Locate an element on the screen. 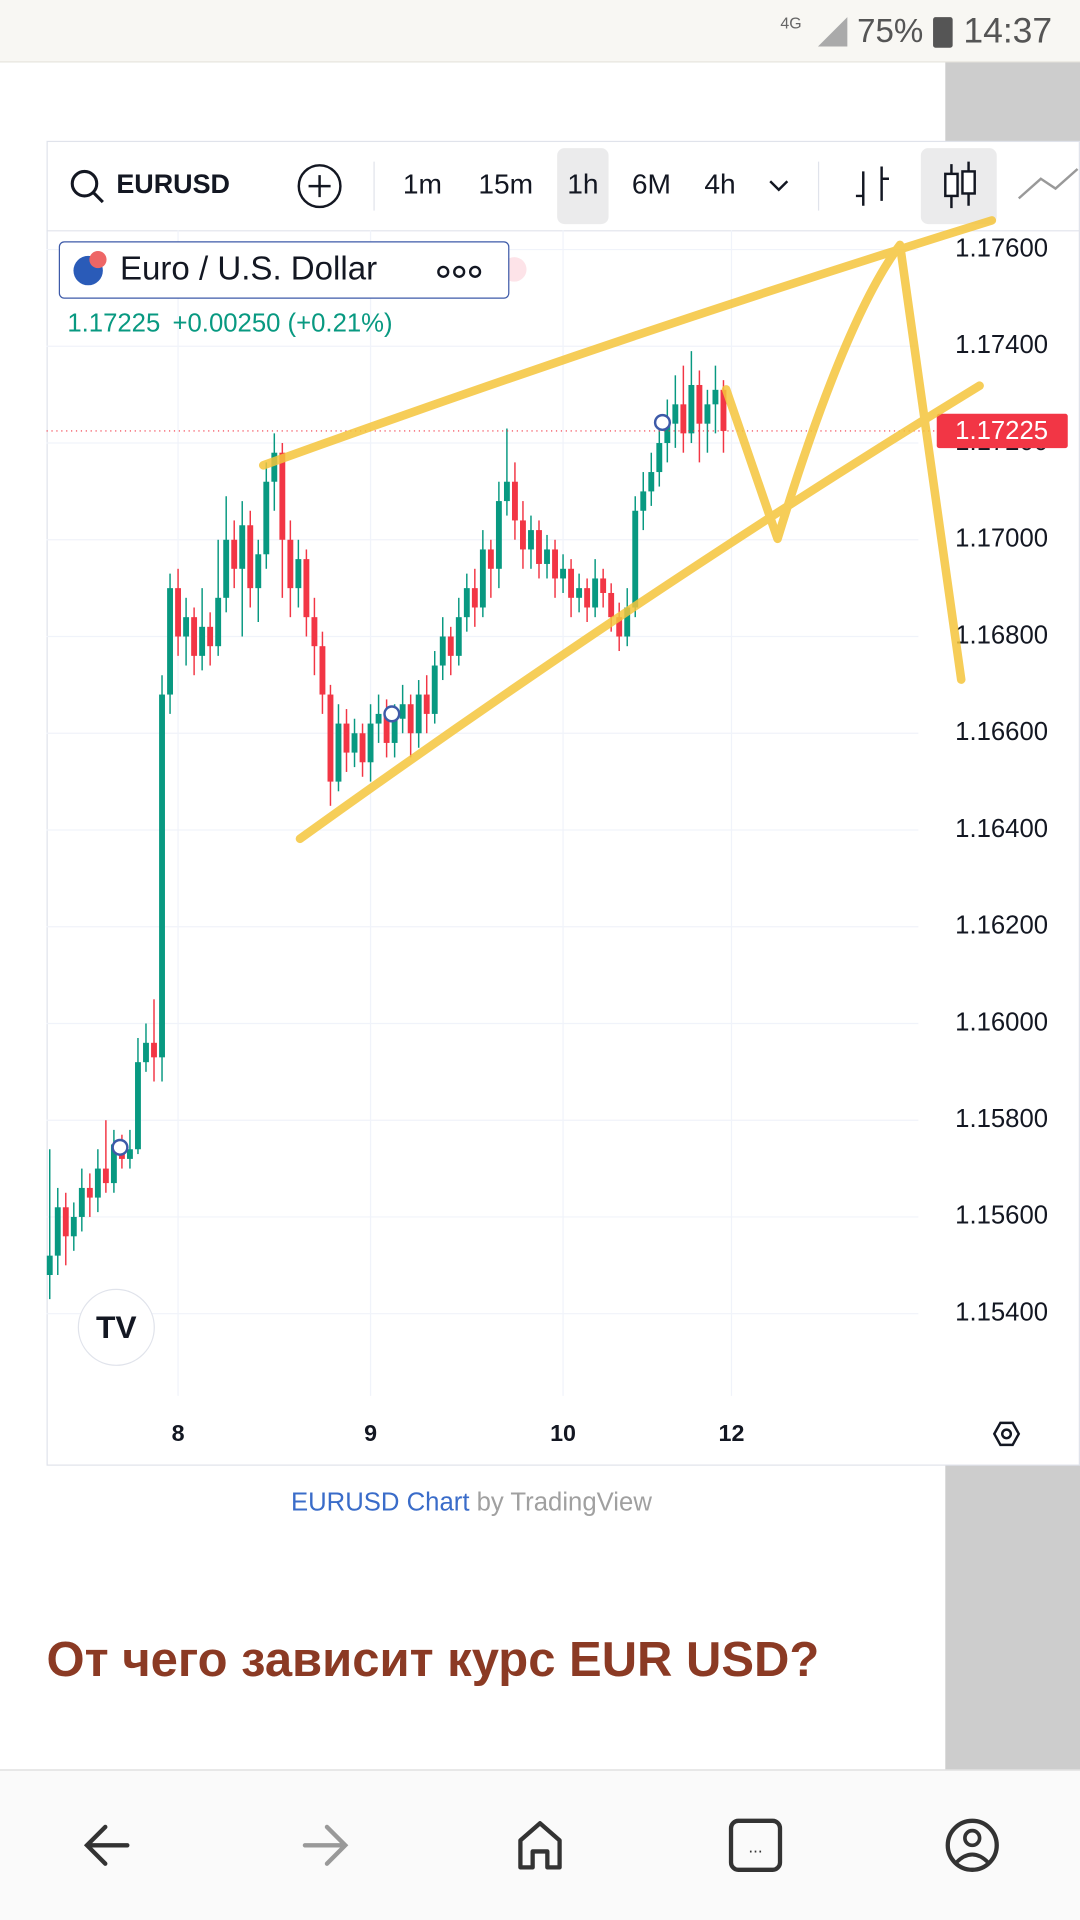  x-tick-label: 8 is located at coordinates (178, 1433).